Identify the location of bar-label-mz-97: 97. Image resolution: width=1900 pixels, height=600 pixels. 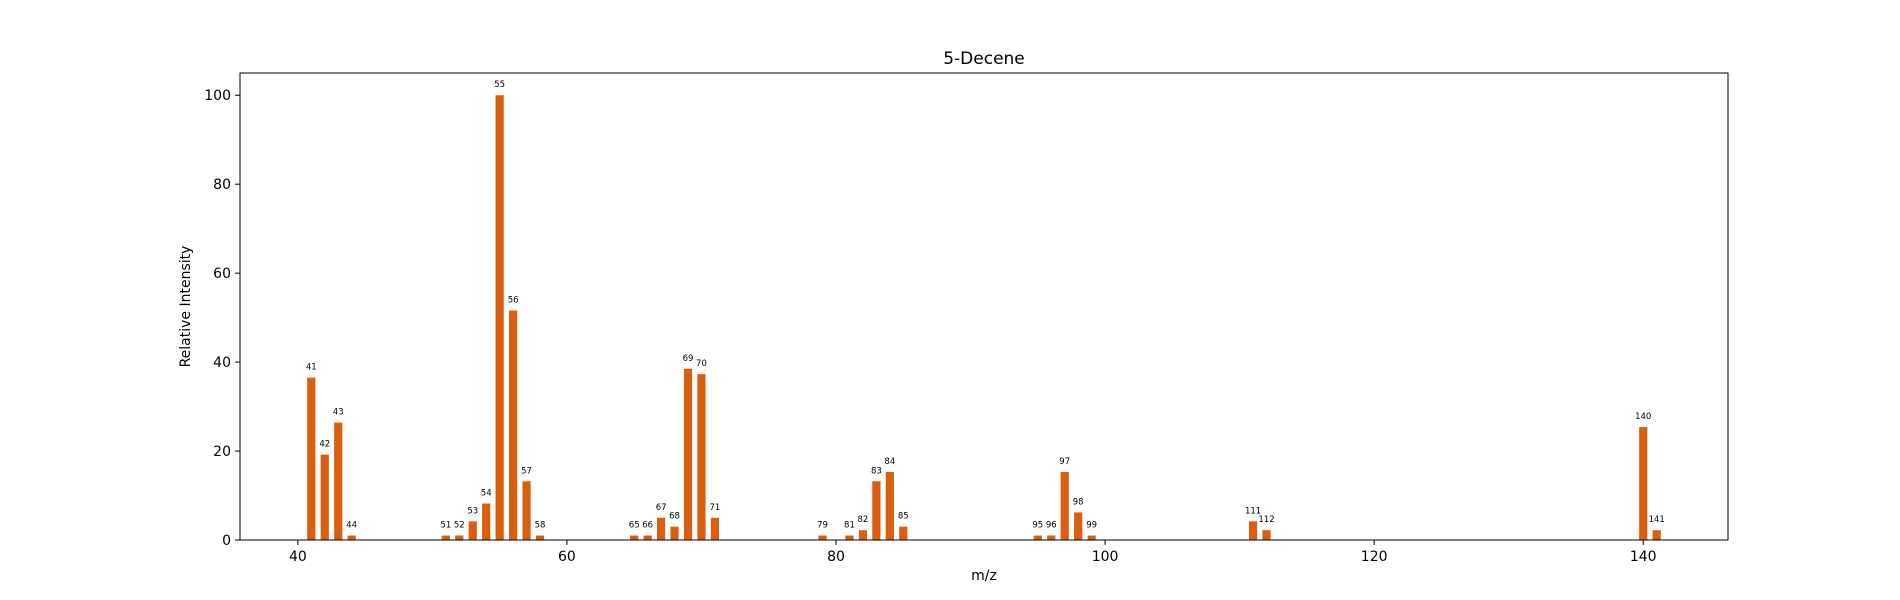
(1064, 462).